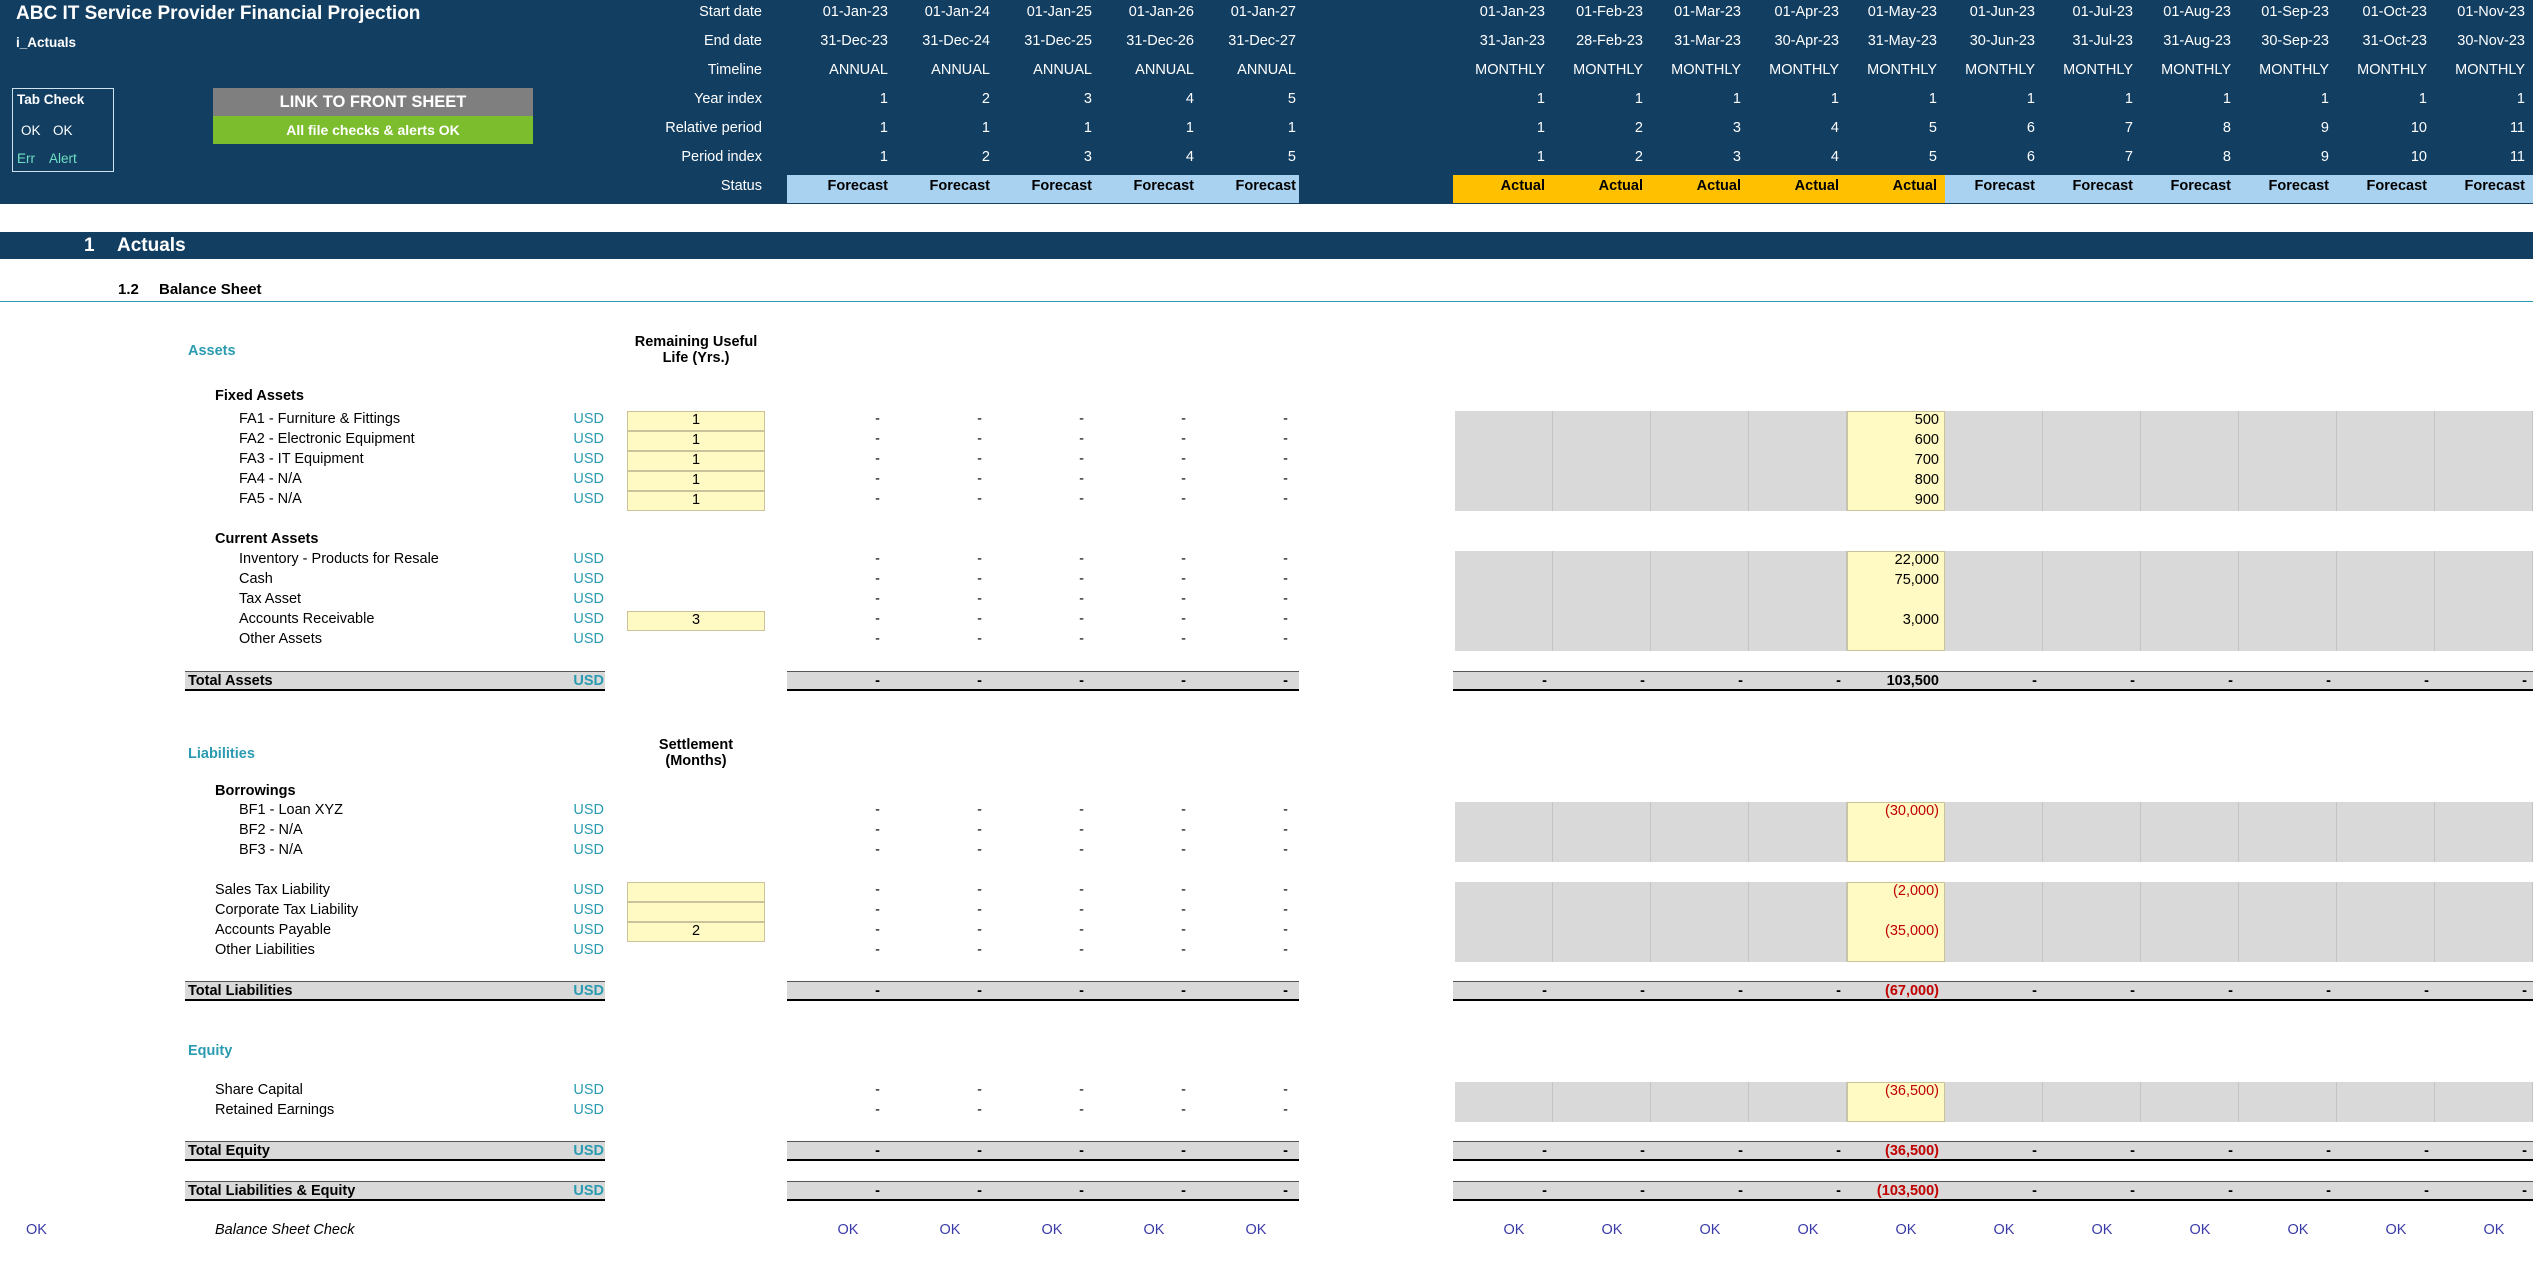 The height and width of the screenshot is (1268, 2533). What do you see at coordinates (696, 461) in the screenshot?
I see `fixed-asset-3-input-cell` at bounding box center [696, 461].